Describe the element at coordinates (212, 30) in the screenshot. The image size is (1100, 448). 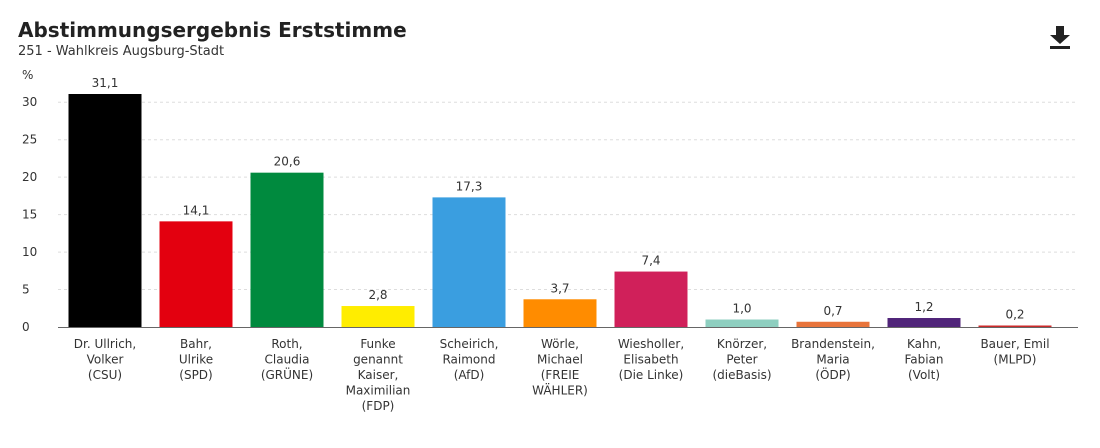
I see `chart-title: Abstimmungsergebnis Erststimme` at that location.